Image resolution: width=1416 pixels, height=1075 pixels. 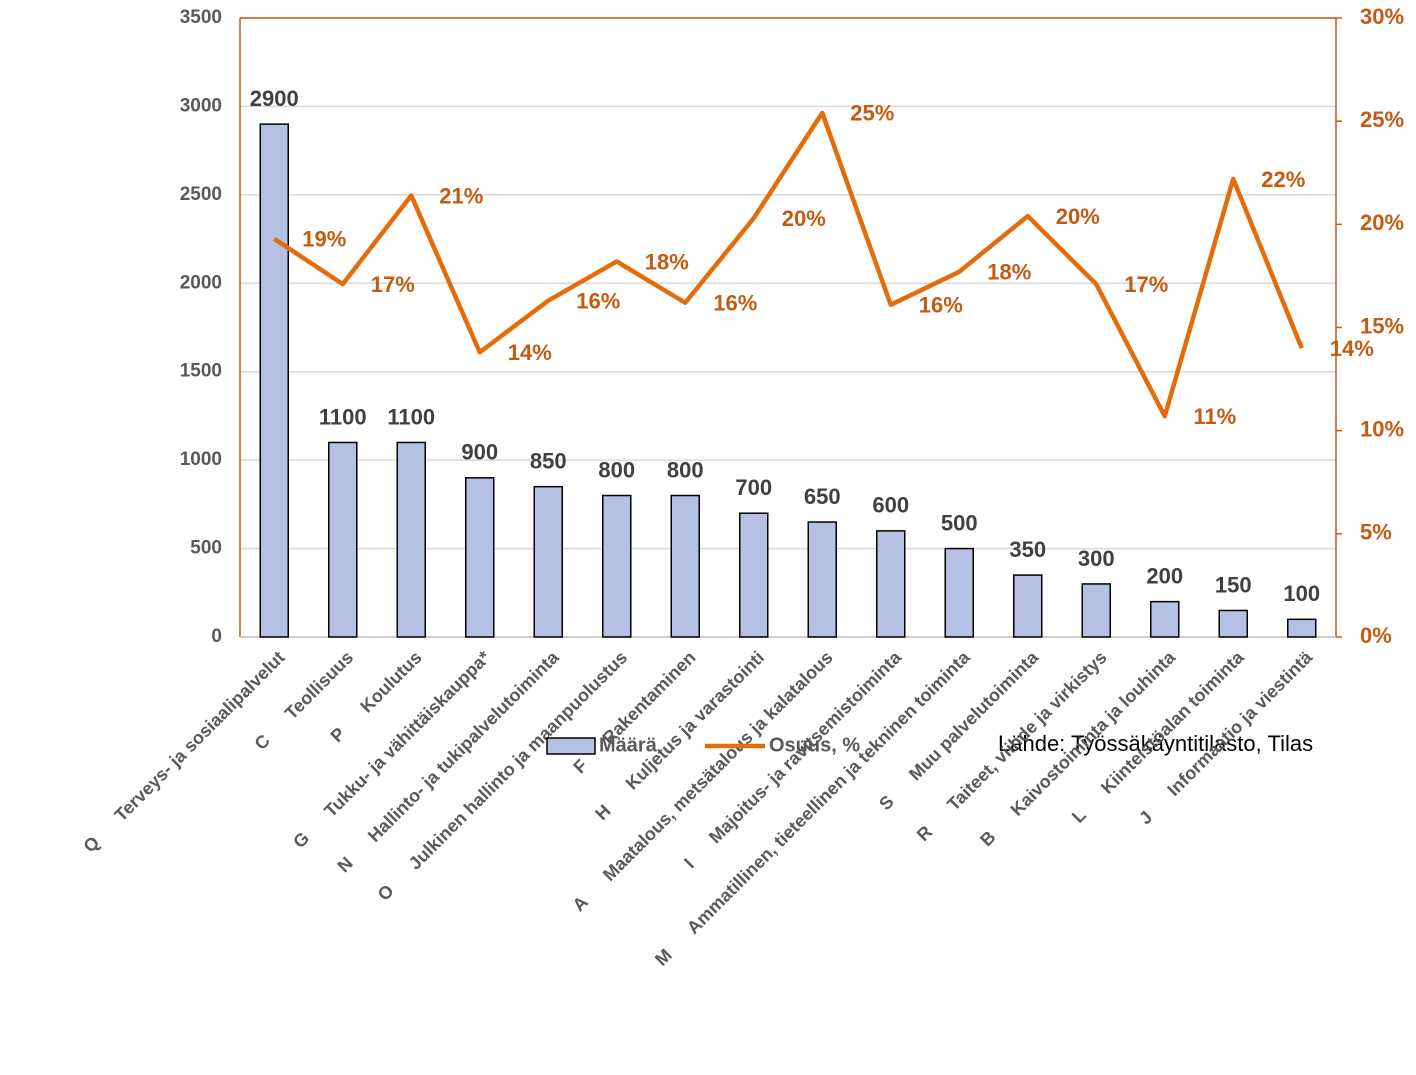 What do you see at coordinates (344, 864) in the screenshot?
I see `category-code: N` at bounding box center [344, 864].